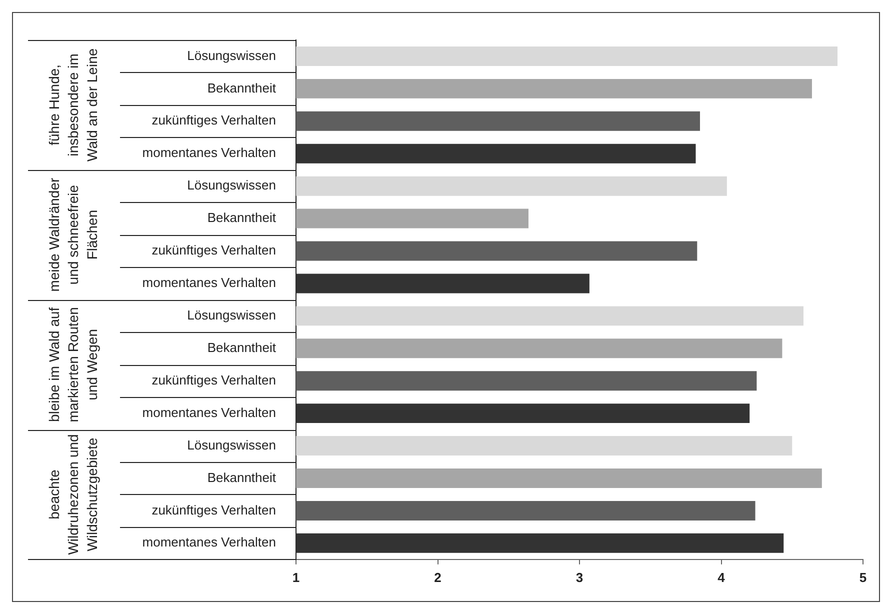 This screenshot has height=606, width=887. Describe the element at coordinates (73, 235) in the screenshot. I see `text: meide Waldränder und schneefreie Flächen` at that location.